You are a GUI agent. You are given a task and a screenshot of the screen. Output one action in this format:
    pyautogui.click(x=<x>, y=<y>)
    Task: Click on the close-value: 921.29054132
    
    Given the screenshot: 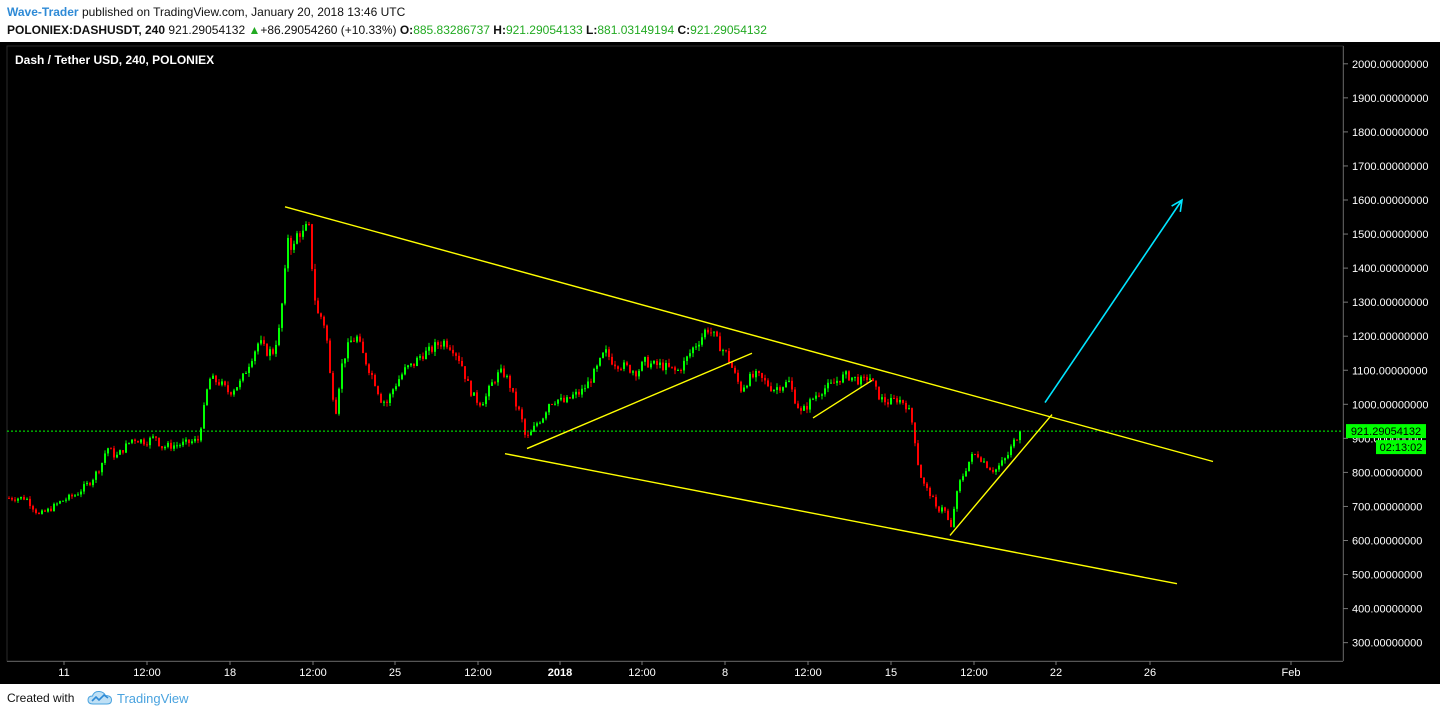 What is the action you would take?
    pyautogui.click(x=728, y=30)
    